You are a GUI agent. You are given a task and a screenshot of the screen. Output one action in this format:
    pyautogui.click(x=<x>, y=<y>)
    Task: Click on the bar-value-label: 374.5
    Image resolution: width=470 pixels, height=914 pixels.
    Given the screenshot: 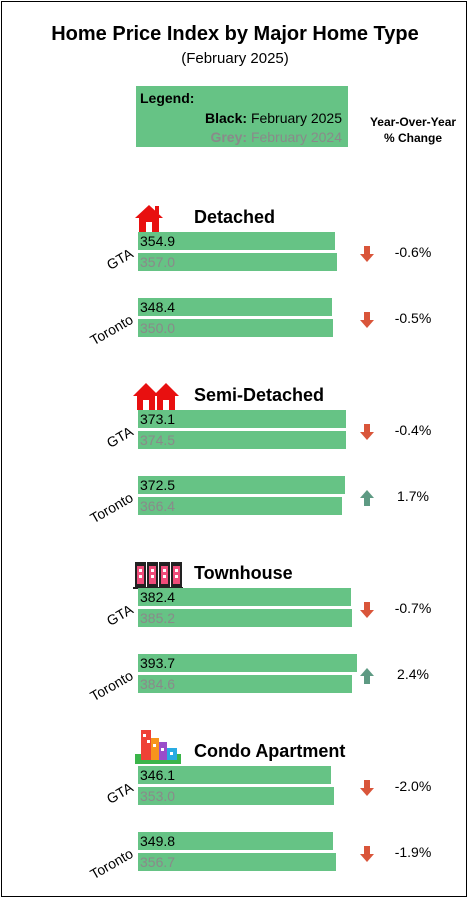 What is the action you would take?
    pyautogui.click(x=158, y=440)
    